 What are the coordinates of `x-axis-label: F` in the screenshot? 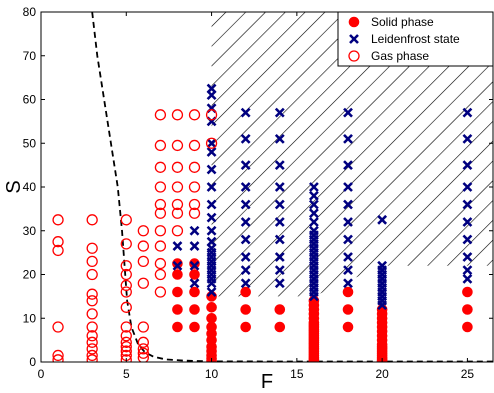 It's located at (267, 382).